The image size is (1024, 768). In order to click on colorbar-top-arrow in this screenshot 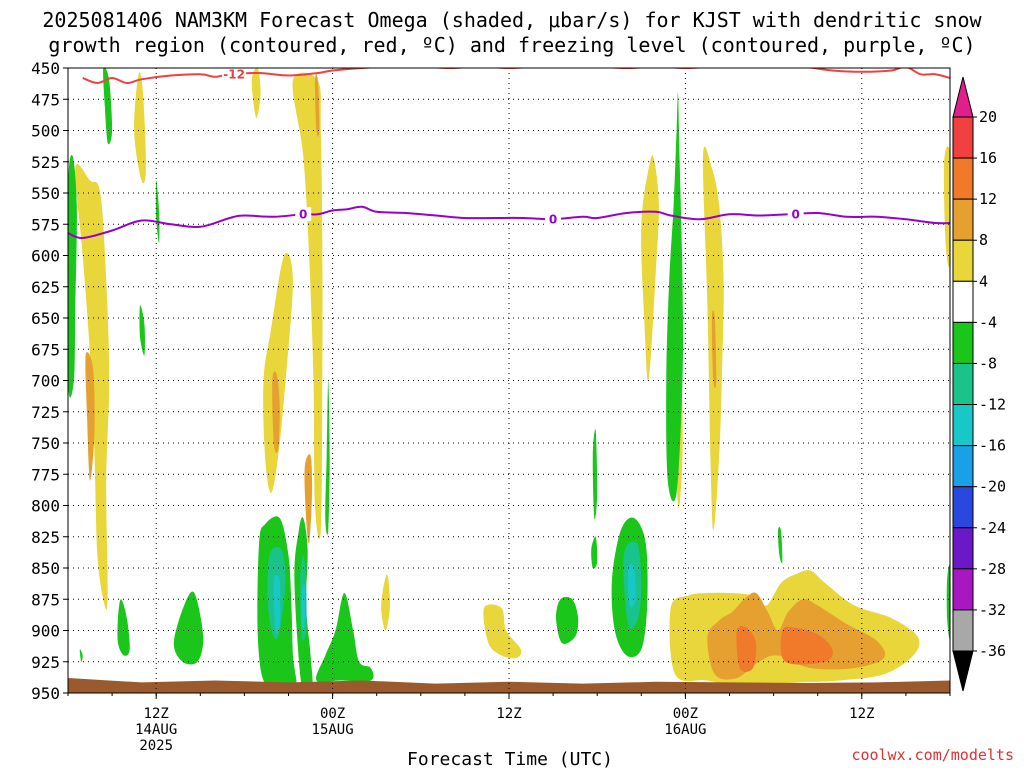, I will do `click(963, 97)`.